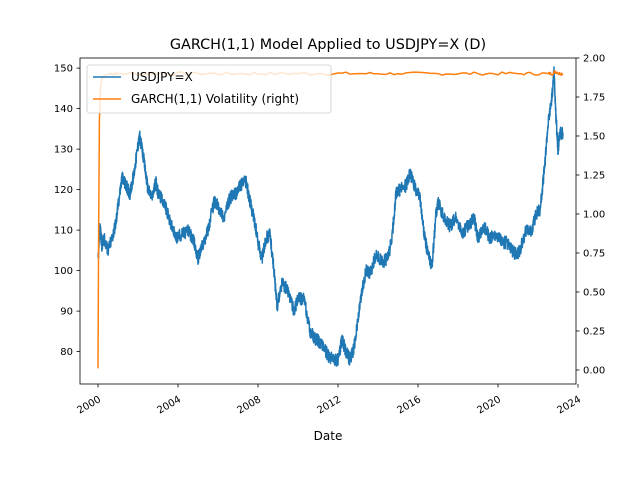  I want to click on legend-label-1: GARCH(1,1) Volatility (right), so click(215, 99).